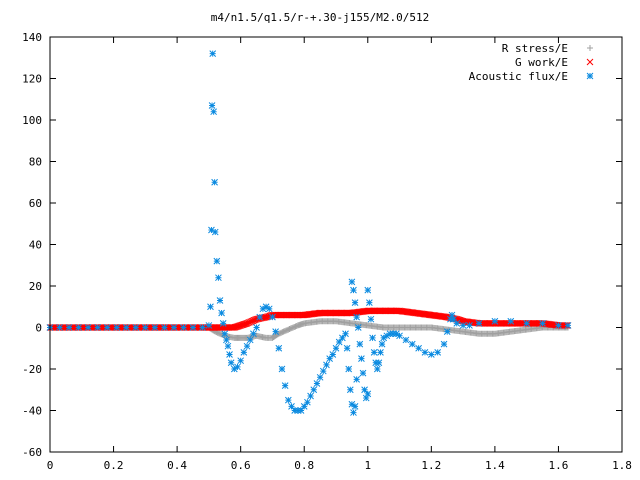 This screenshot has width=640, height=480. What do you see at coordinates (320, 17) in the screenshot?
I see `chart-title: m4/n1.5/q1.5/r-+.30-j155/M2.0/512` at bounding box center [320, 17].